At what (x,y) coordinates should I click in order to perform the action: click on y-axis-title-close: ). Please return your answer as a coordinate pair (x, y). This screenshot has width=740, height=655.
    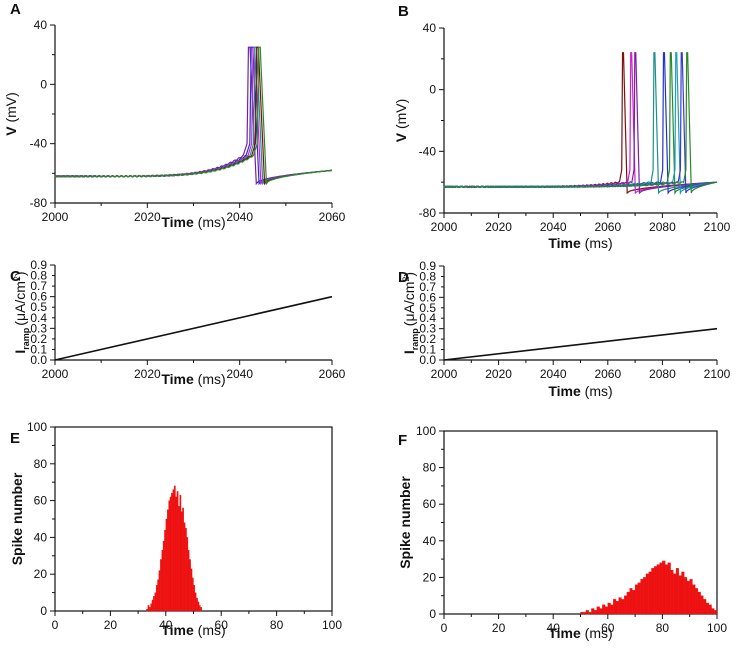
    Looking at the image, I should click on (409, 274).